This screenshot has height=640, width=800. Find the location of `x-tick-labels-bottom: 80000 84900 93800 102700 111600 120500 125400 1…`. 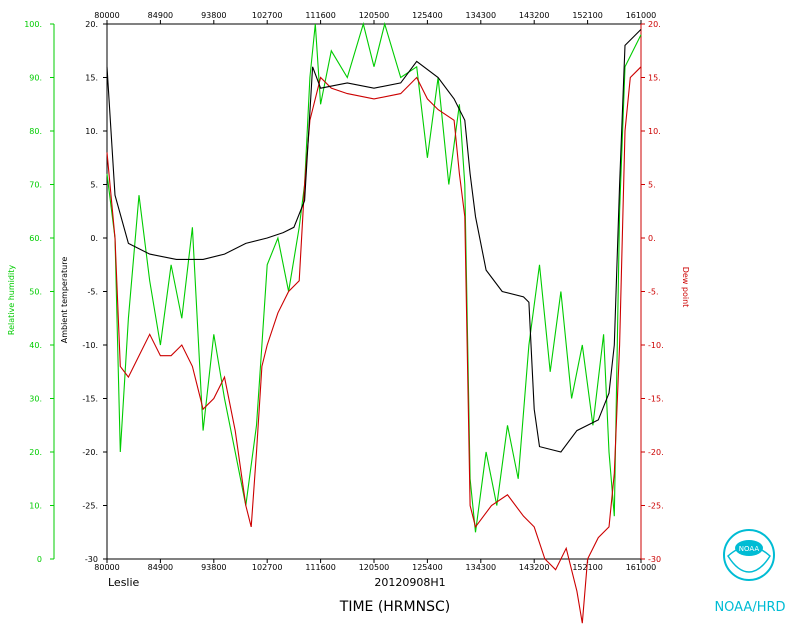

x-tick-labels-bottom: 80000 84900 93800 102700 111600 120500 125400 1… is located at coordinates (375, 565).